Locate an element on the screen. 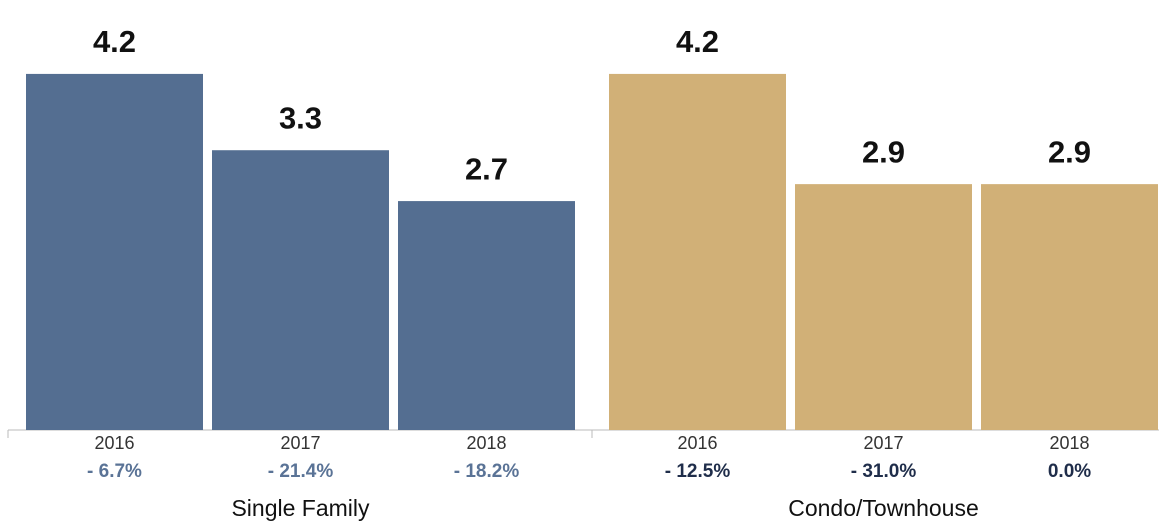 The height and width of the screenshot is (529, 1159). value-label: 3.3 is located at coordinates (300, 117).